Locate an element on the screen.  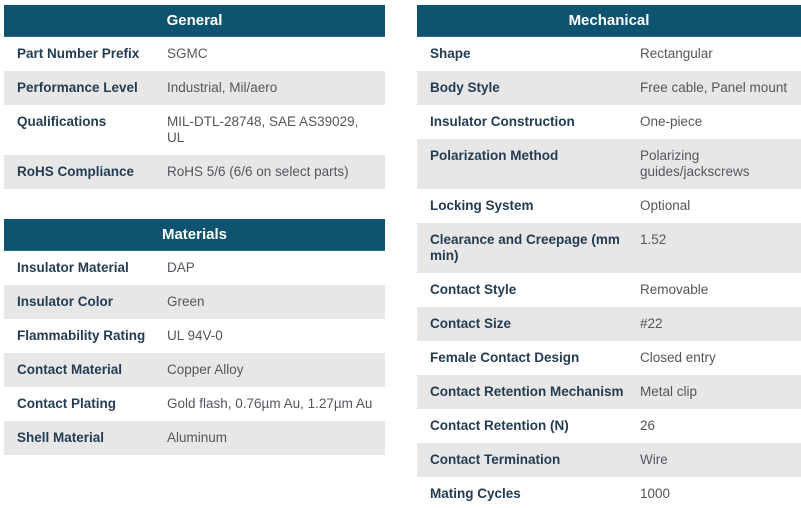
spec-row: Flammability Rating UL 94V-0 is located at coordinates (194, 336).